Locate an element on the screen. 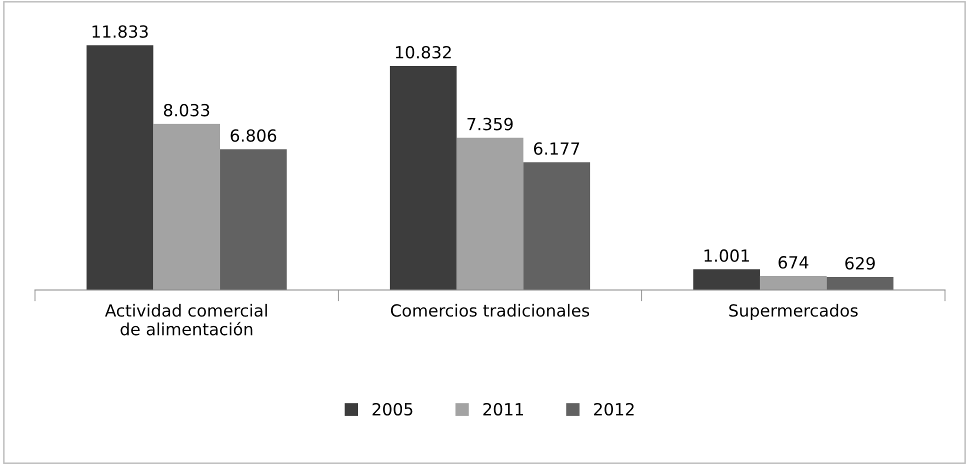 The width and height of the screenshot is (969, 465). data-label: 674 is located at coordinates (793, 262).